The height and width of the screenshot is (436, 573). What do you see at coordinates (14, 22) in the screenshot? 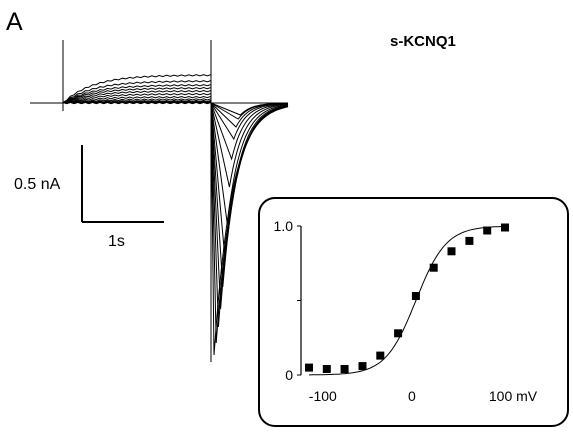
I see `panel-letter: A` at bounding box center [14, 22].